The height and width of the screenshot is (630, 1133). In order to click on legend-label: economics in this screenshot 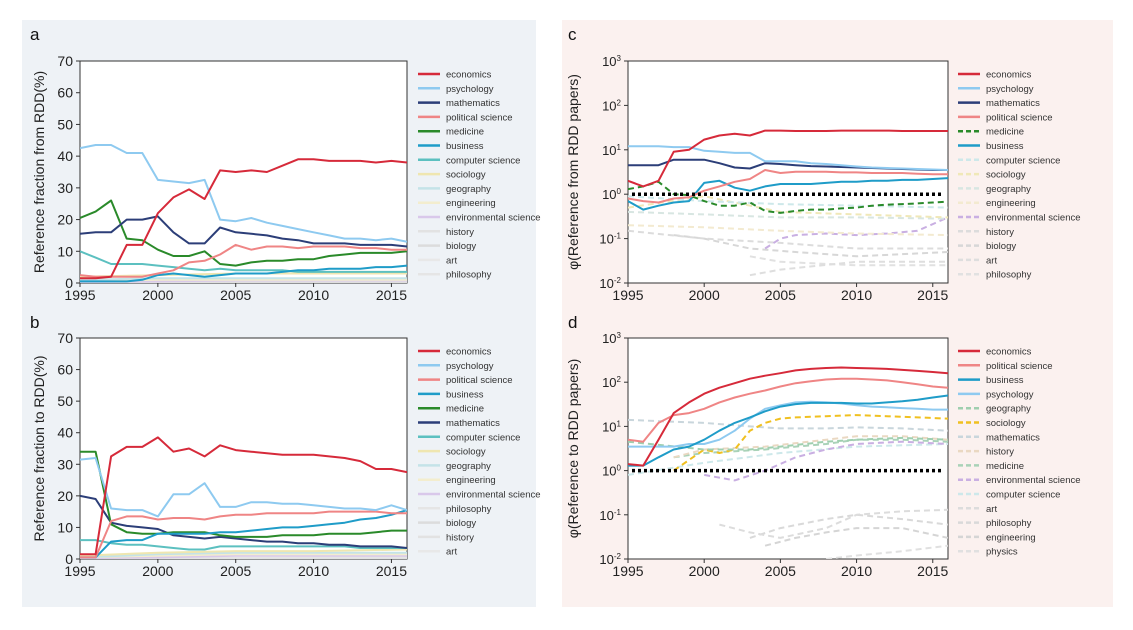, I will do `click(469, 75)`.